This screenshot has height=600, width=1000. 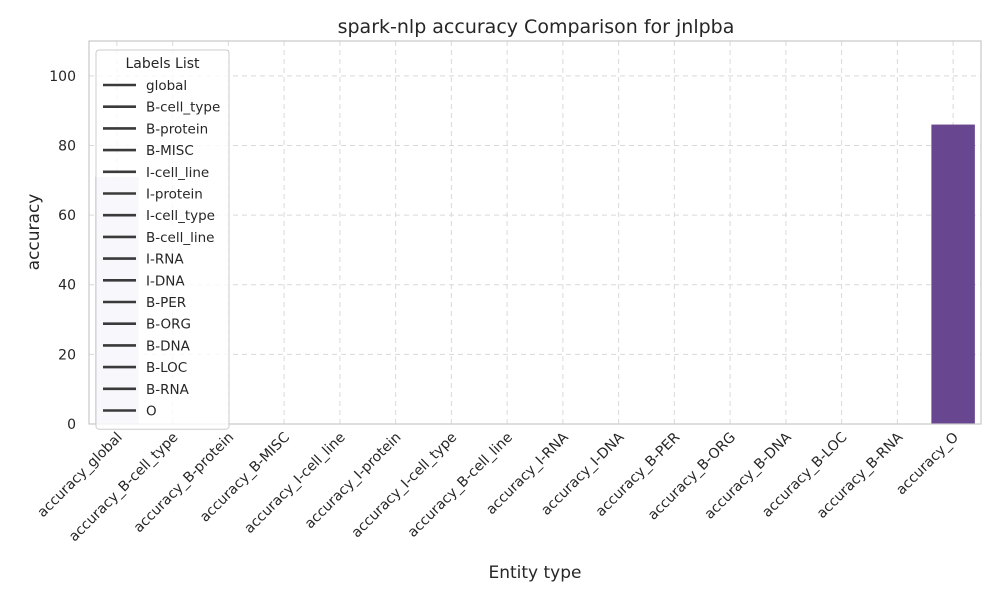 I want to click on chart-title: spark-nlp accuracy Comparison for jnlpba, so click(x=536, y=27).